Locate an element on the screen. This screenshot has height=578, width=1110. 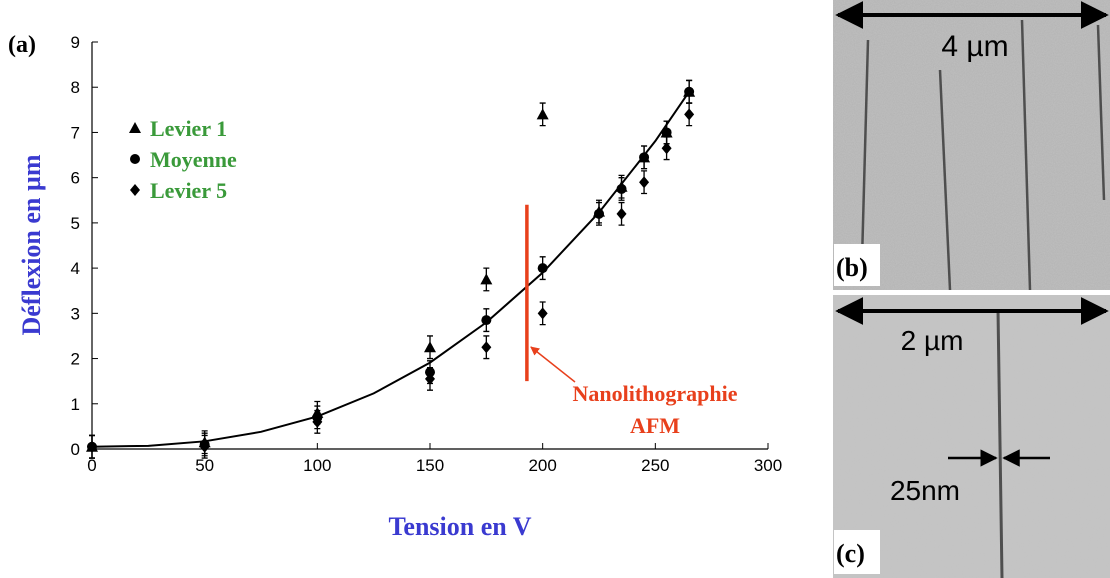
x-tick-label: 100 is located at coordinates (317, 465).